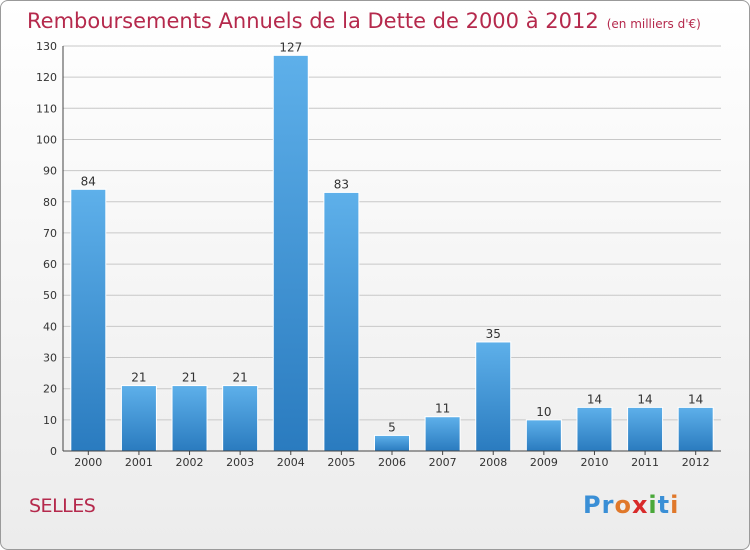  Describe the element at coordinates (623, 505) in the screenshot. I see `logo-letter: o` at that location.